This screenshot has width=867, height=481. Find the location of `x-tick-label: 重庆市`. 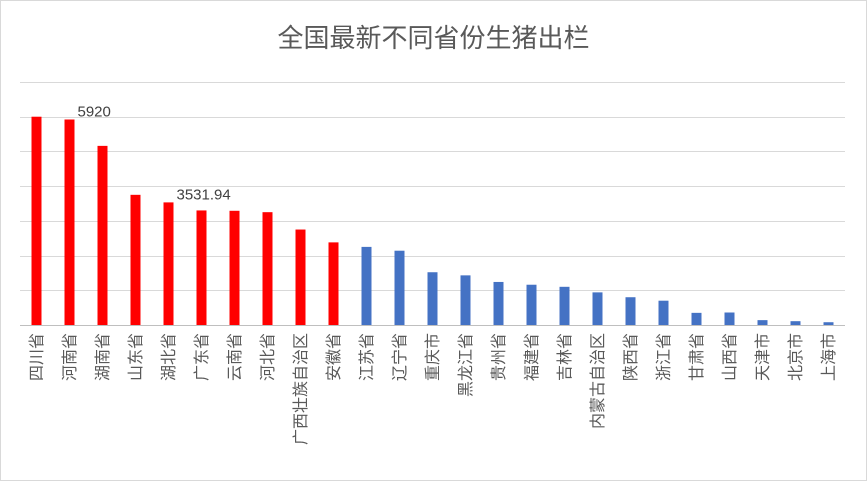

x-tick-label: 重庆市 is located at coordinates (432, 357).